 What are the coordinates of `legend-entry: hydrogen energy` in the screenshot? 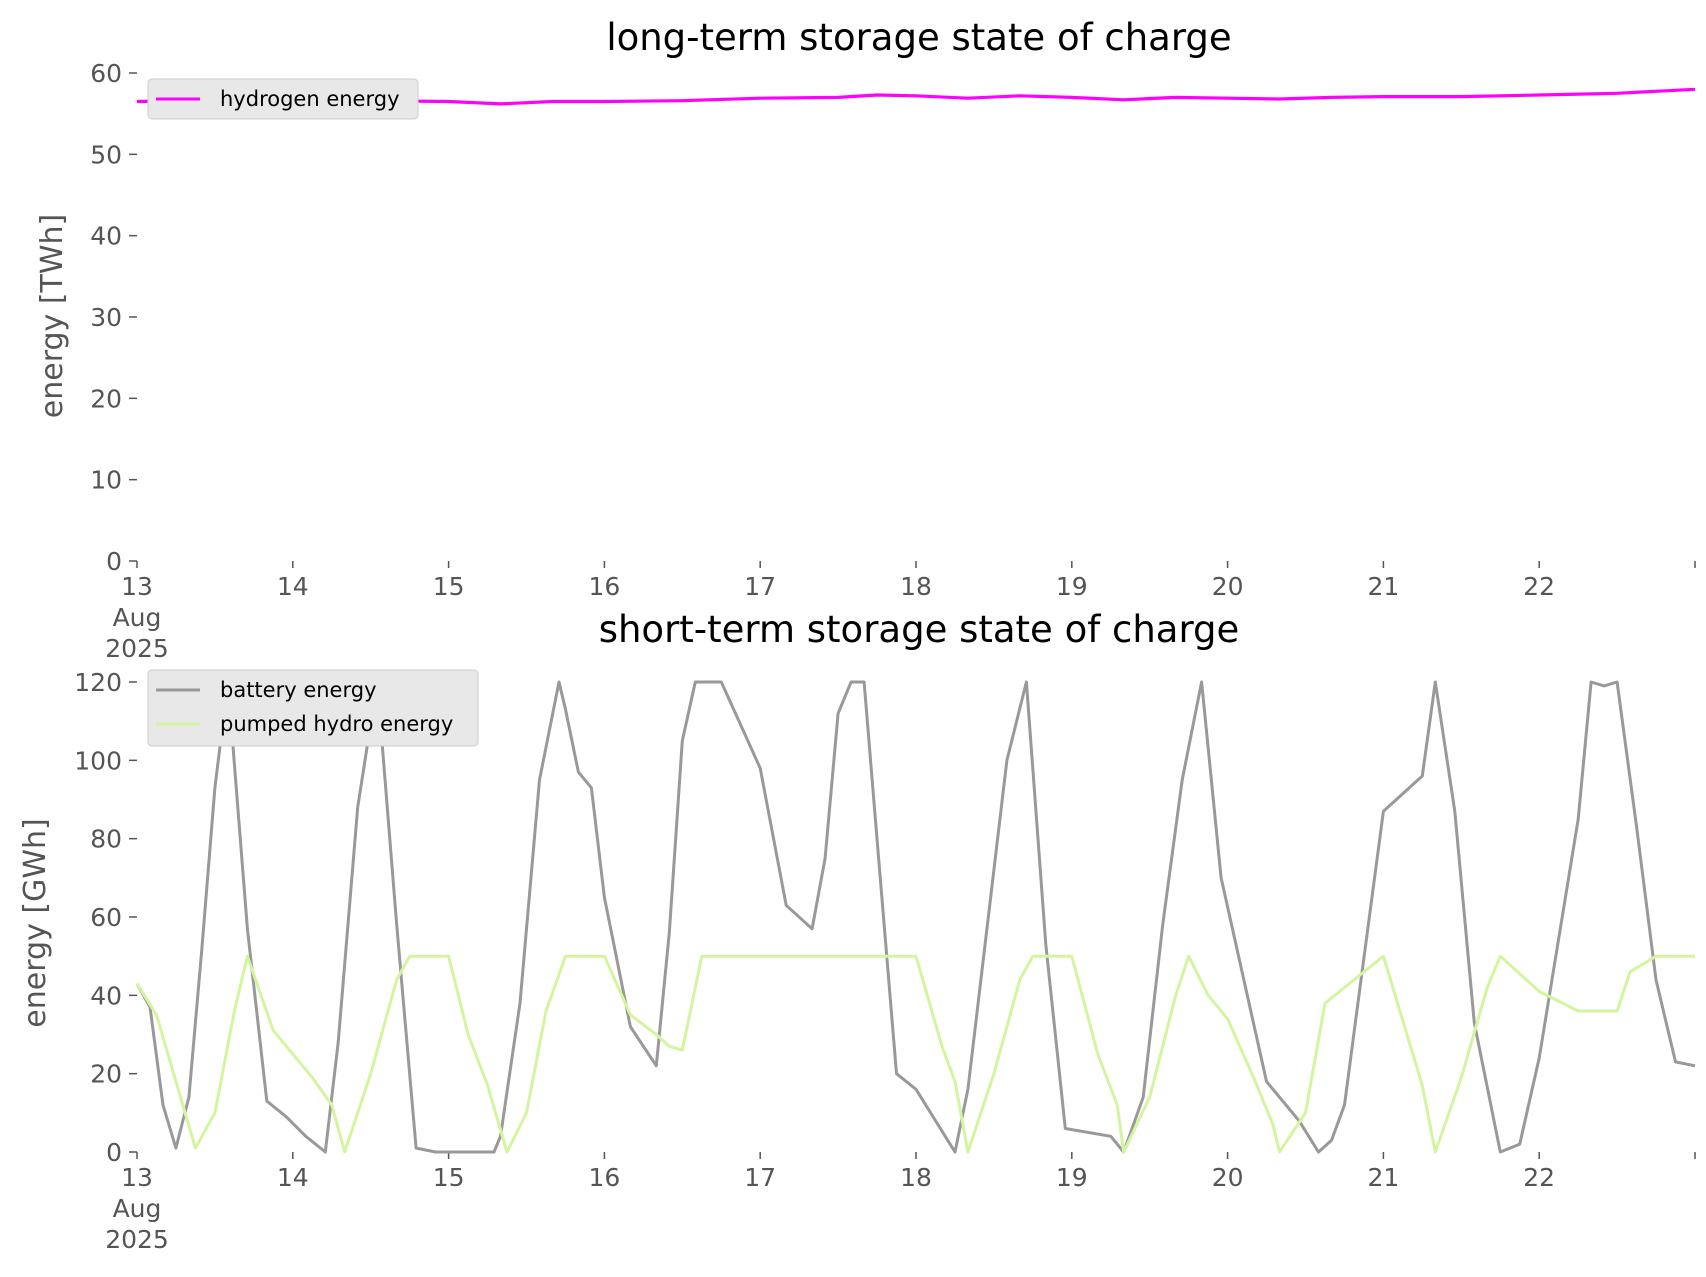 It's located at (310, 99).